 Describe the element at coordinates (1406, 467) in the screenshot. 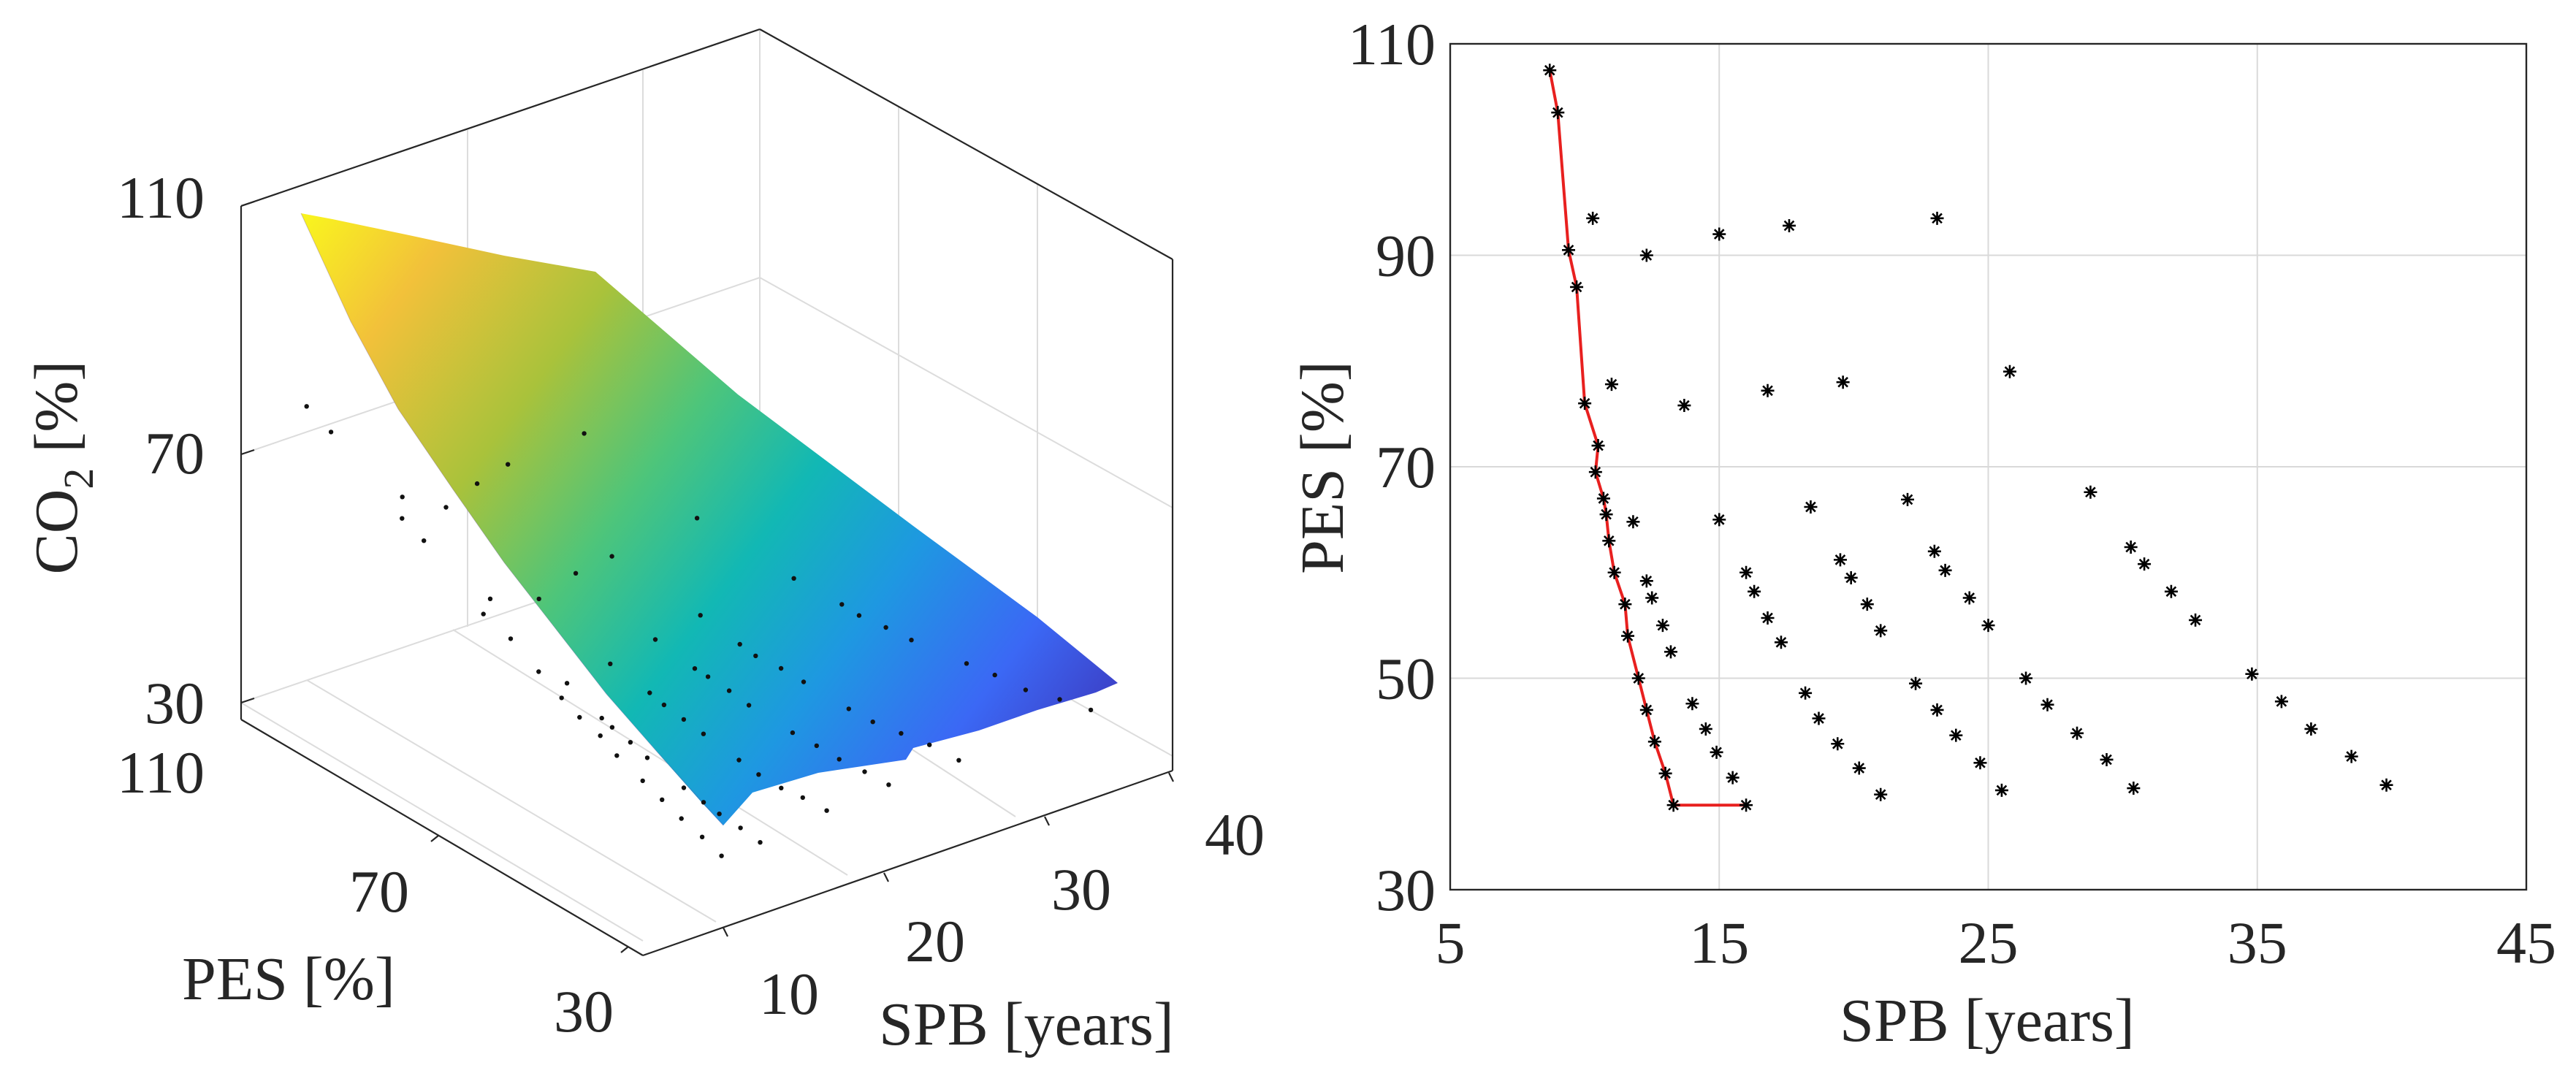

I see `scatter-y-tick-70: 70` at that location.